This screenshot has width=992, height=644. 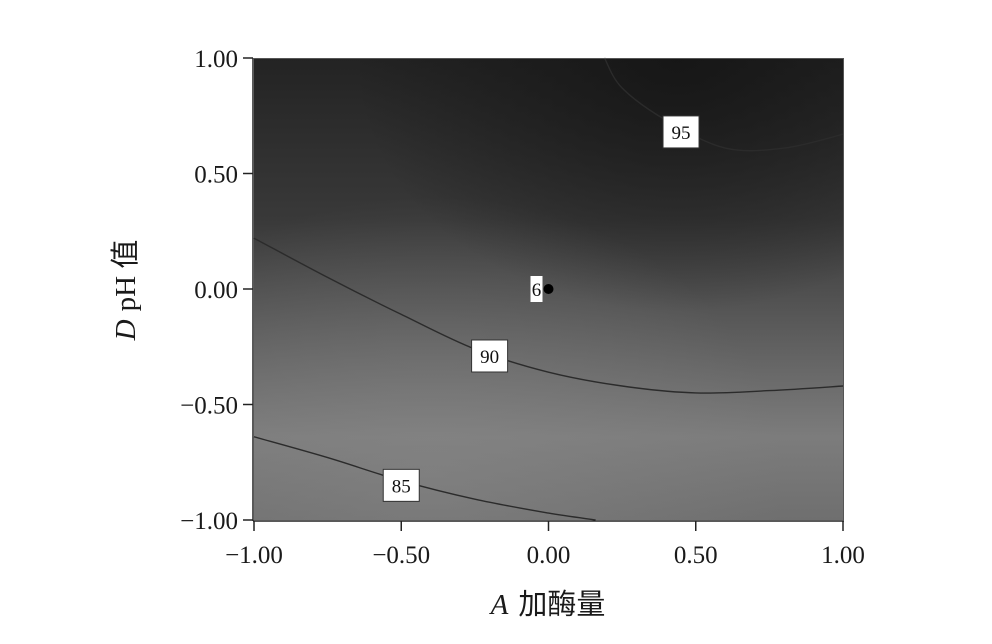 What do you see at coordinates (696, 555) in the screenshot?
I see `x-tick-label: 0.50` at bounding box center [696, 555].